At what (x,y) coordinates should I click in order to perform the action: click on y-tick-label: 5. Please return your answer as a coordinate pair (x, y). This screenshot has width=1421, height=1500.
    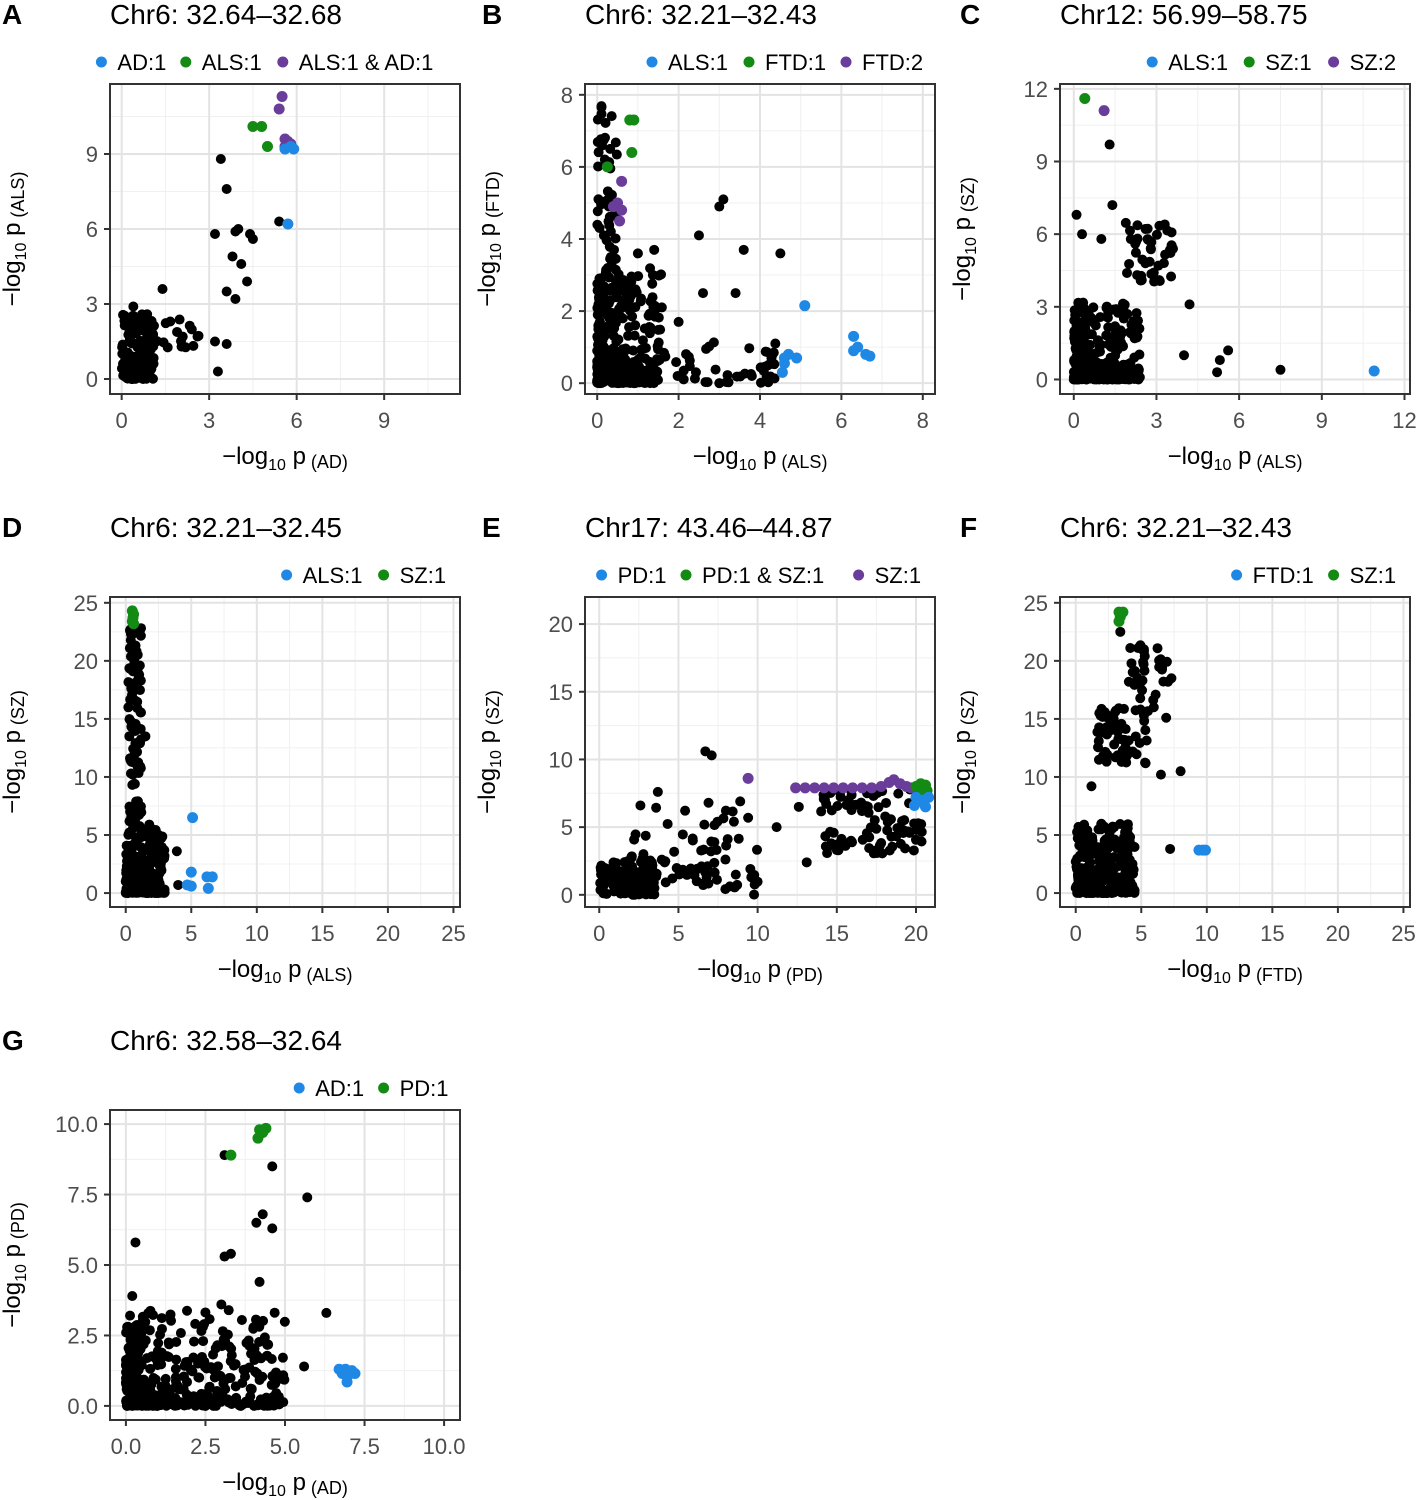
    Looking at the image, I should click on (1042, 835).